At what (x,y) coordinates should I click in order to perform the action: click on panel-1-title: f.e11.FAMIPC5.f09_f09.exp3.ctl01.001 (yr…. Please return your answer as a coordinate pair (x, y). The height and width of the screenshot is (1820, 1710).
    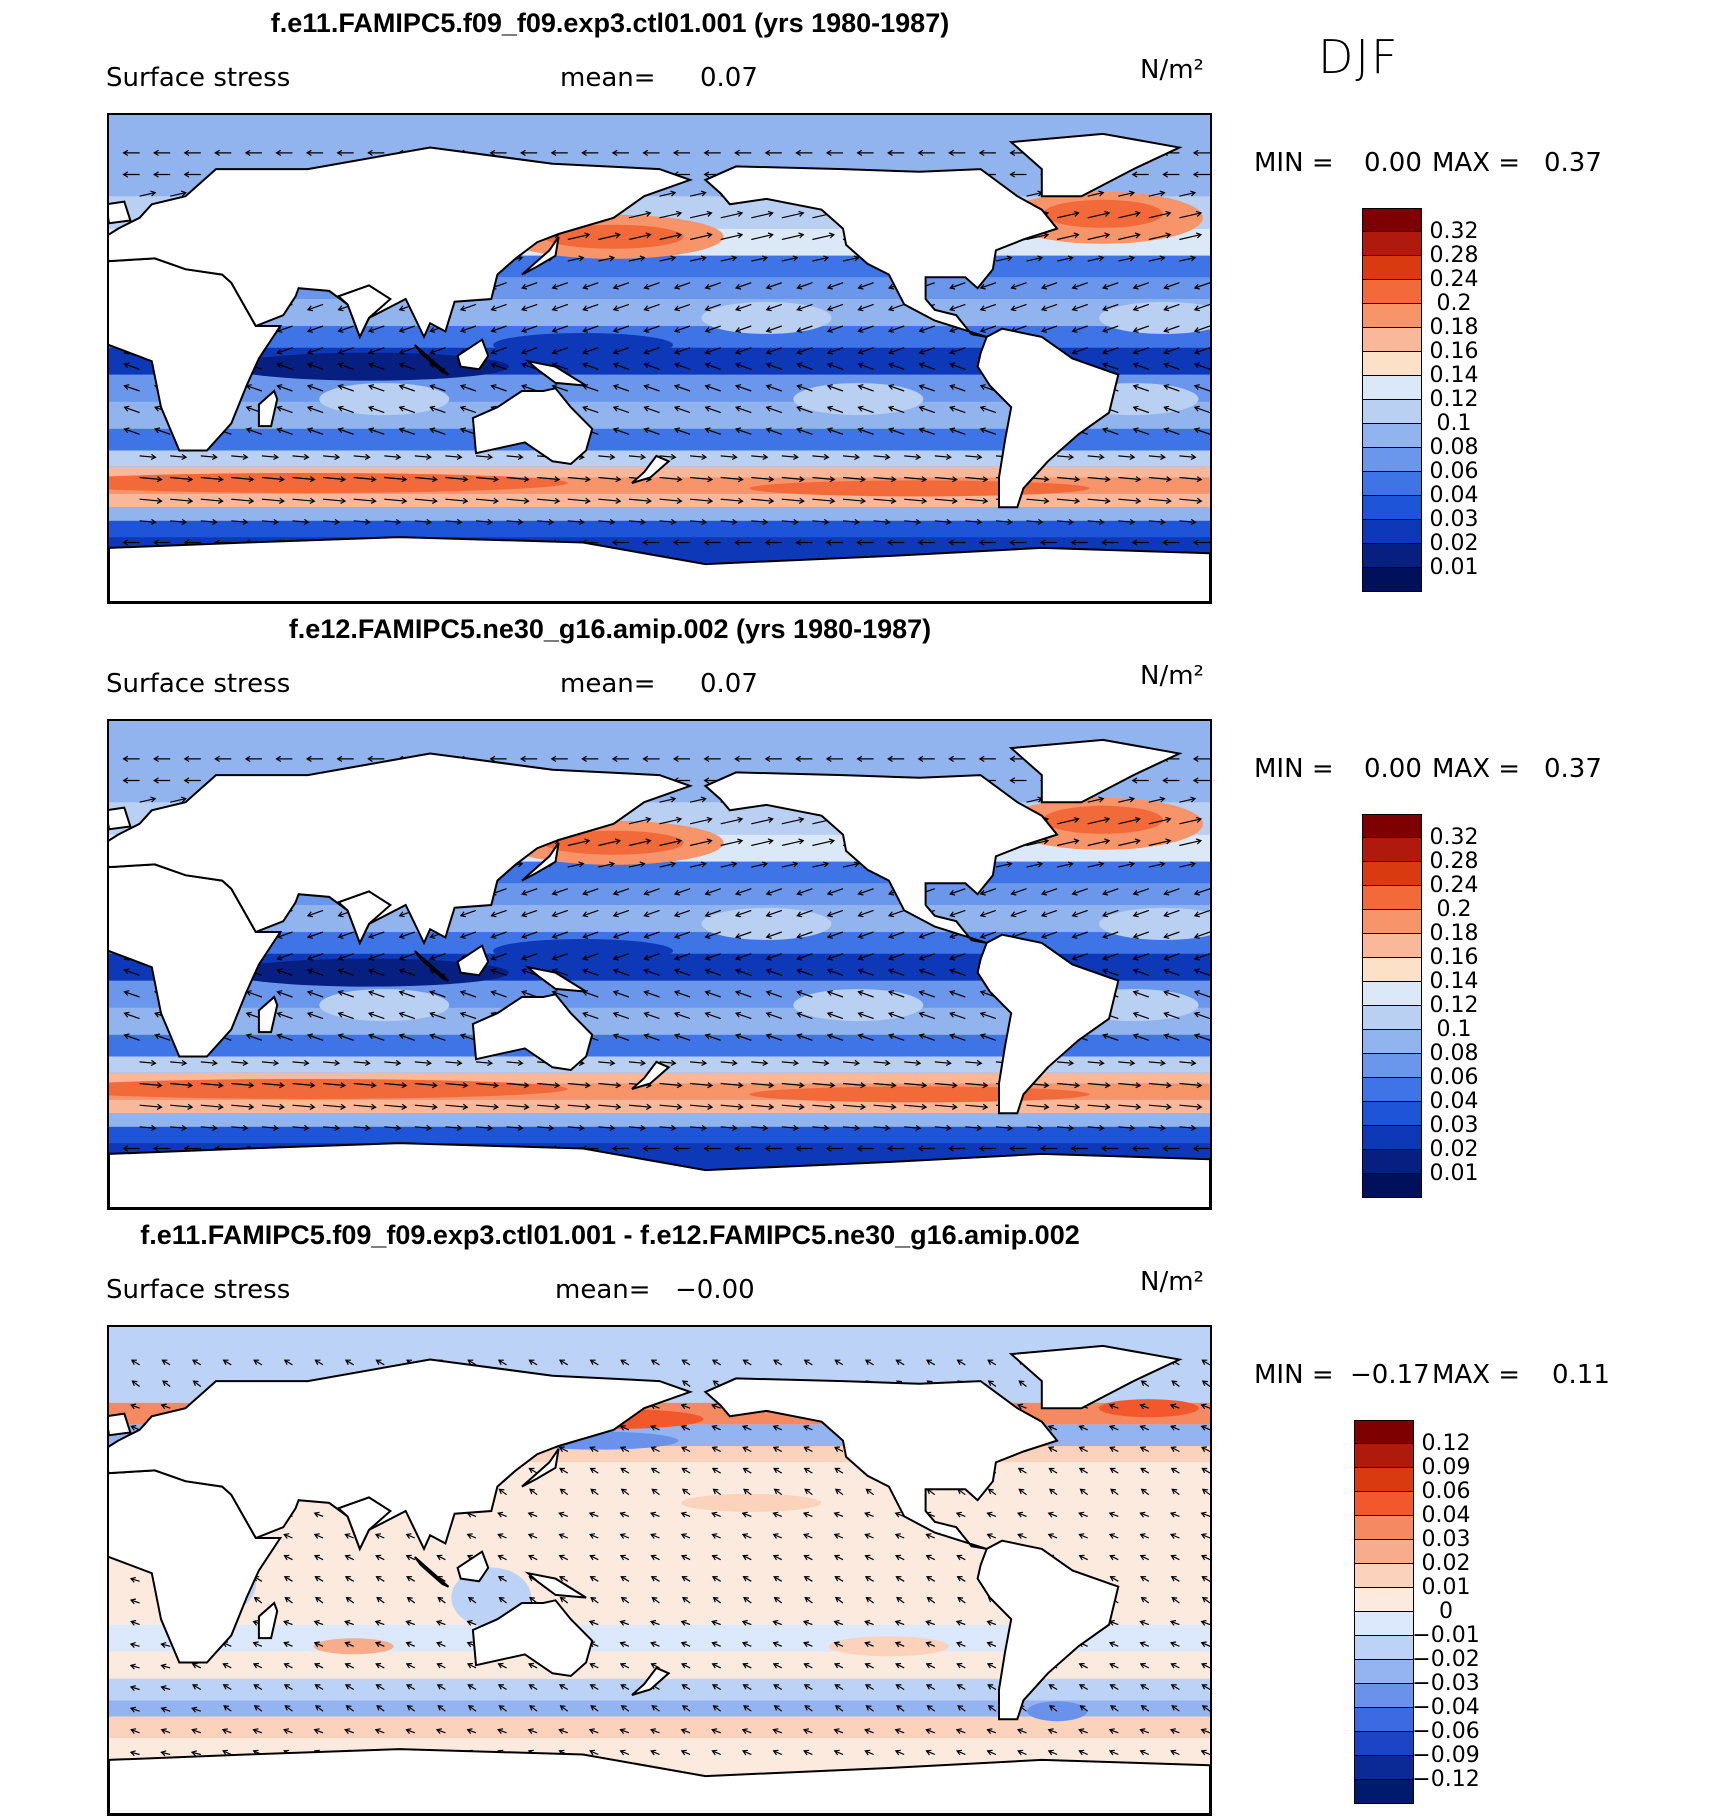
    Looking at the image, I should click on (610, 23).